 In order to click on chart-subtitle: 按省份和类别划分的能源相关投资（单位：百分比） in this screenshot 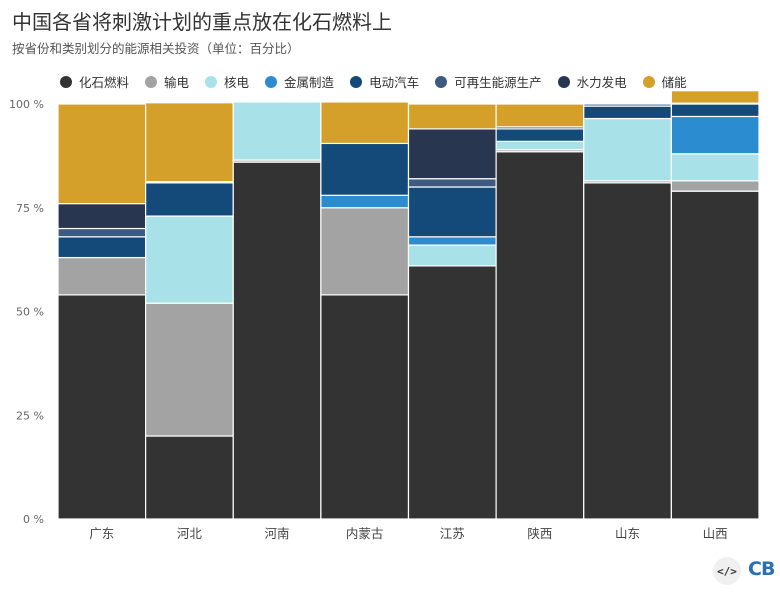, I will do `click(156, 48)`.